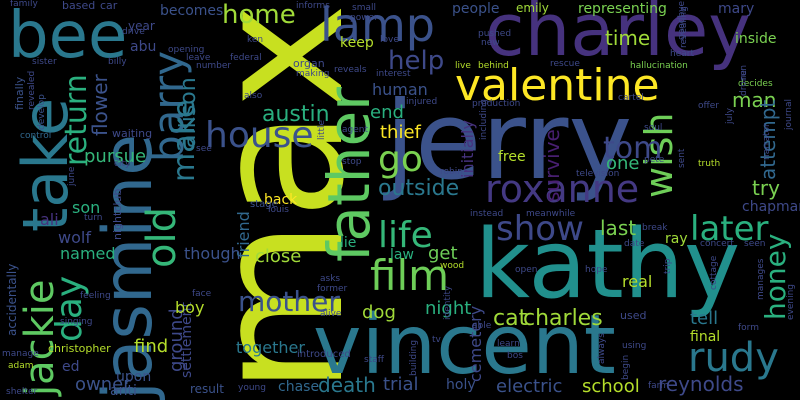 The image size is (800, 400). What do you see at coordinates (633, 148) in the screenshot?
I see `word-tom: tom` at bounding box center [633, 148].